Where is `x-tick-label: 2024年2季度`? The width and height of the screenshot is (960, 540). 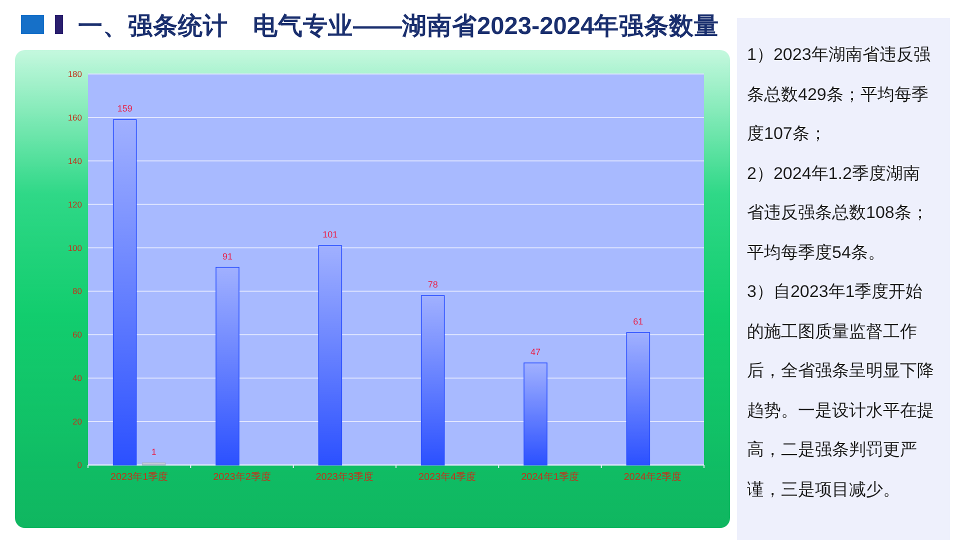
x-tick-label: 2024年2季度 is located at coordinates (653, 477).